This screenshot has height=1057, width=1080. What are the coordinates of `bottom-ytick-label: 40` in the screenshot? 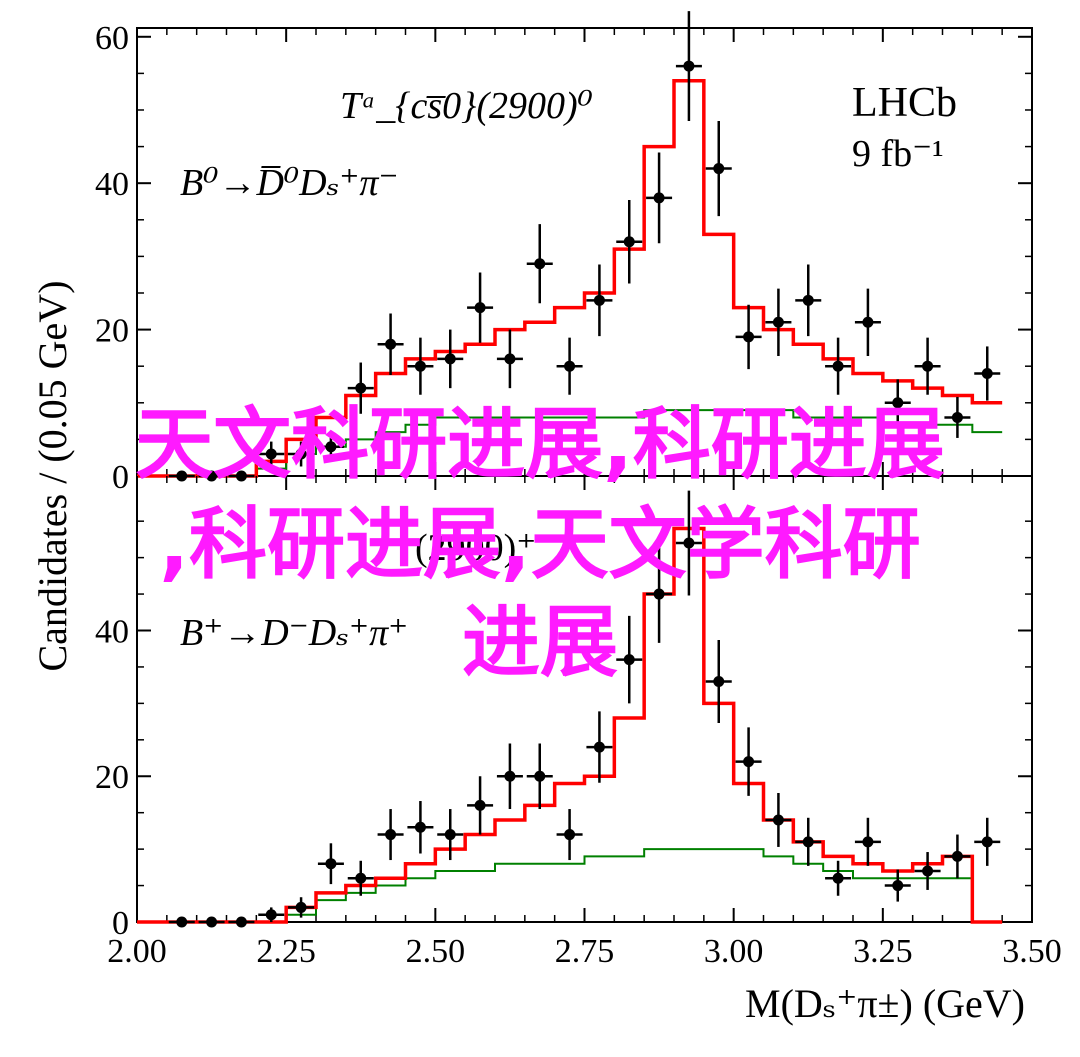 It's located at (112, 631).